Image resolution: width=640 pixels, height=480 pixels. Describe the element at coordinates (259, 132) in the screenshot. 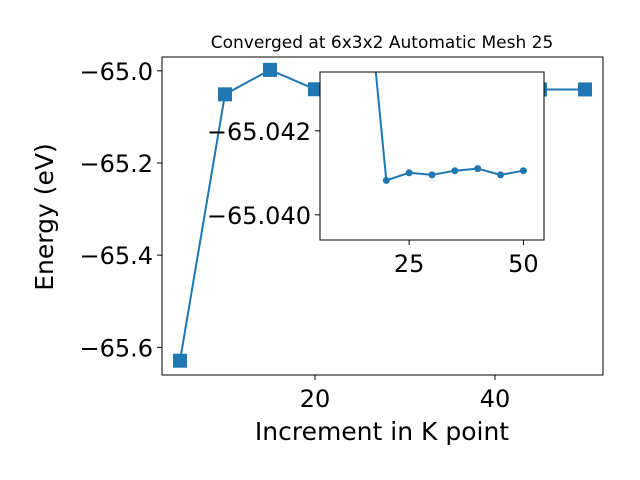

I see `inset-y-tick-label-1: −65.042` at that location.